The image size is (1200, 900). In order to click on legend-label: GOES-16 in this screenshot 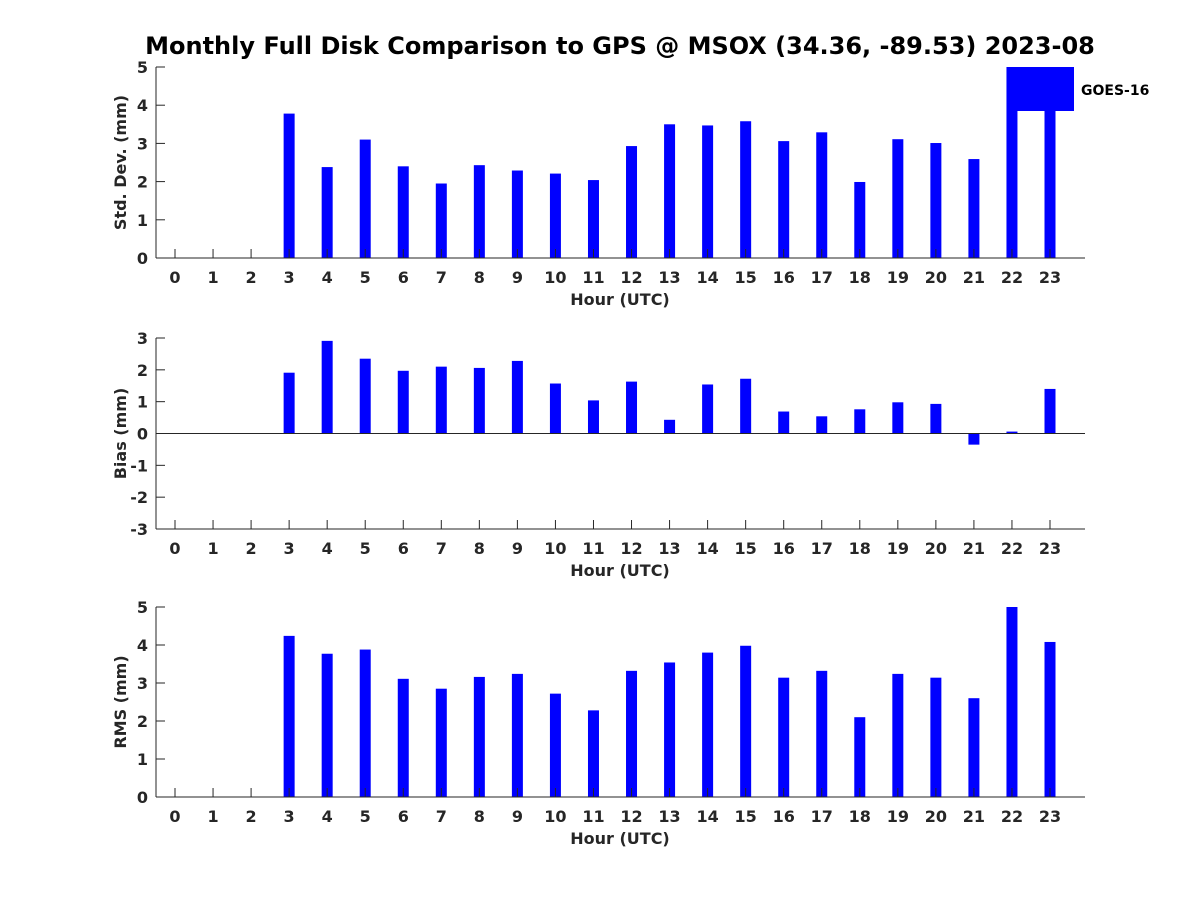, I will do `click(1115, 91)`.